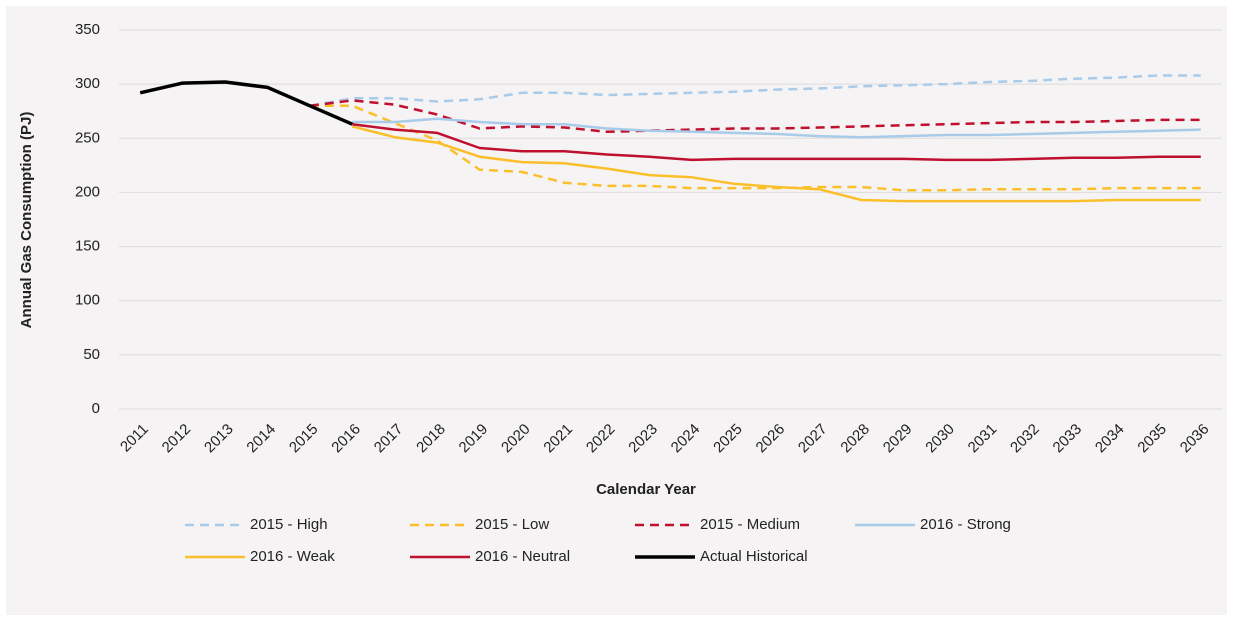  I want to click on legend-label: 2015 - High, so click(289, 524).